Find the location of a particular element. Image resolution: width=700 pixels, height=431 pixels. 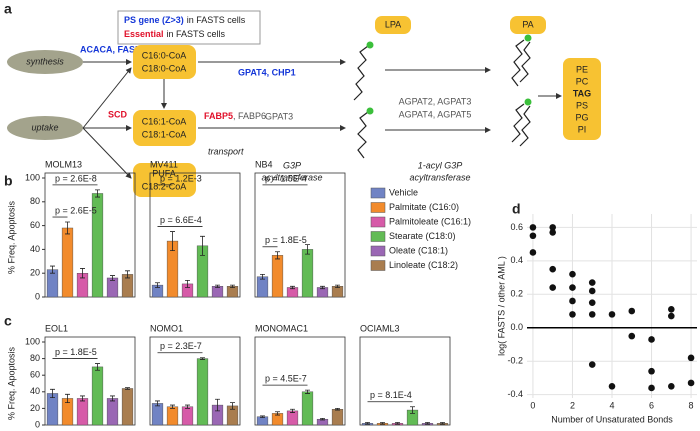

product-box is located at coordinates (582, 99).